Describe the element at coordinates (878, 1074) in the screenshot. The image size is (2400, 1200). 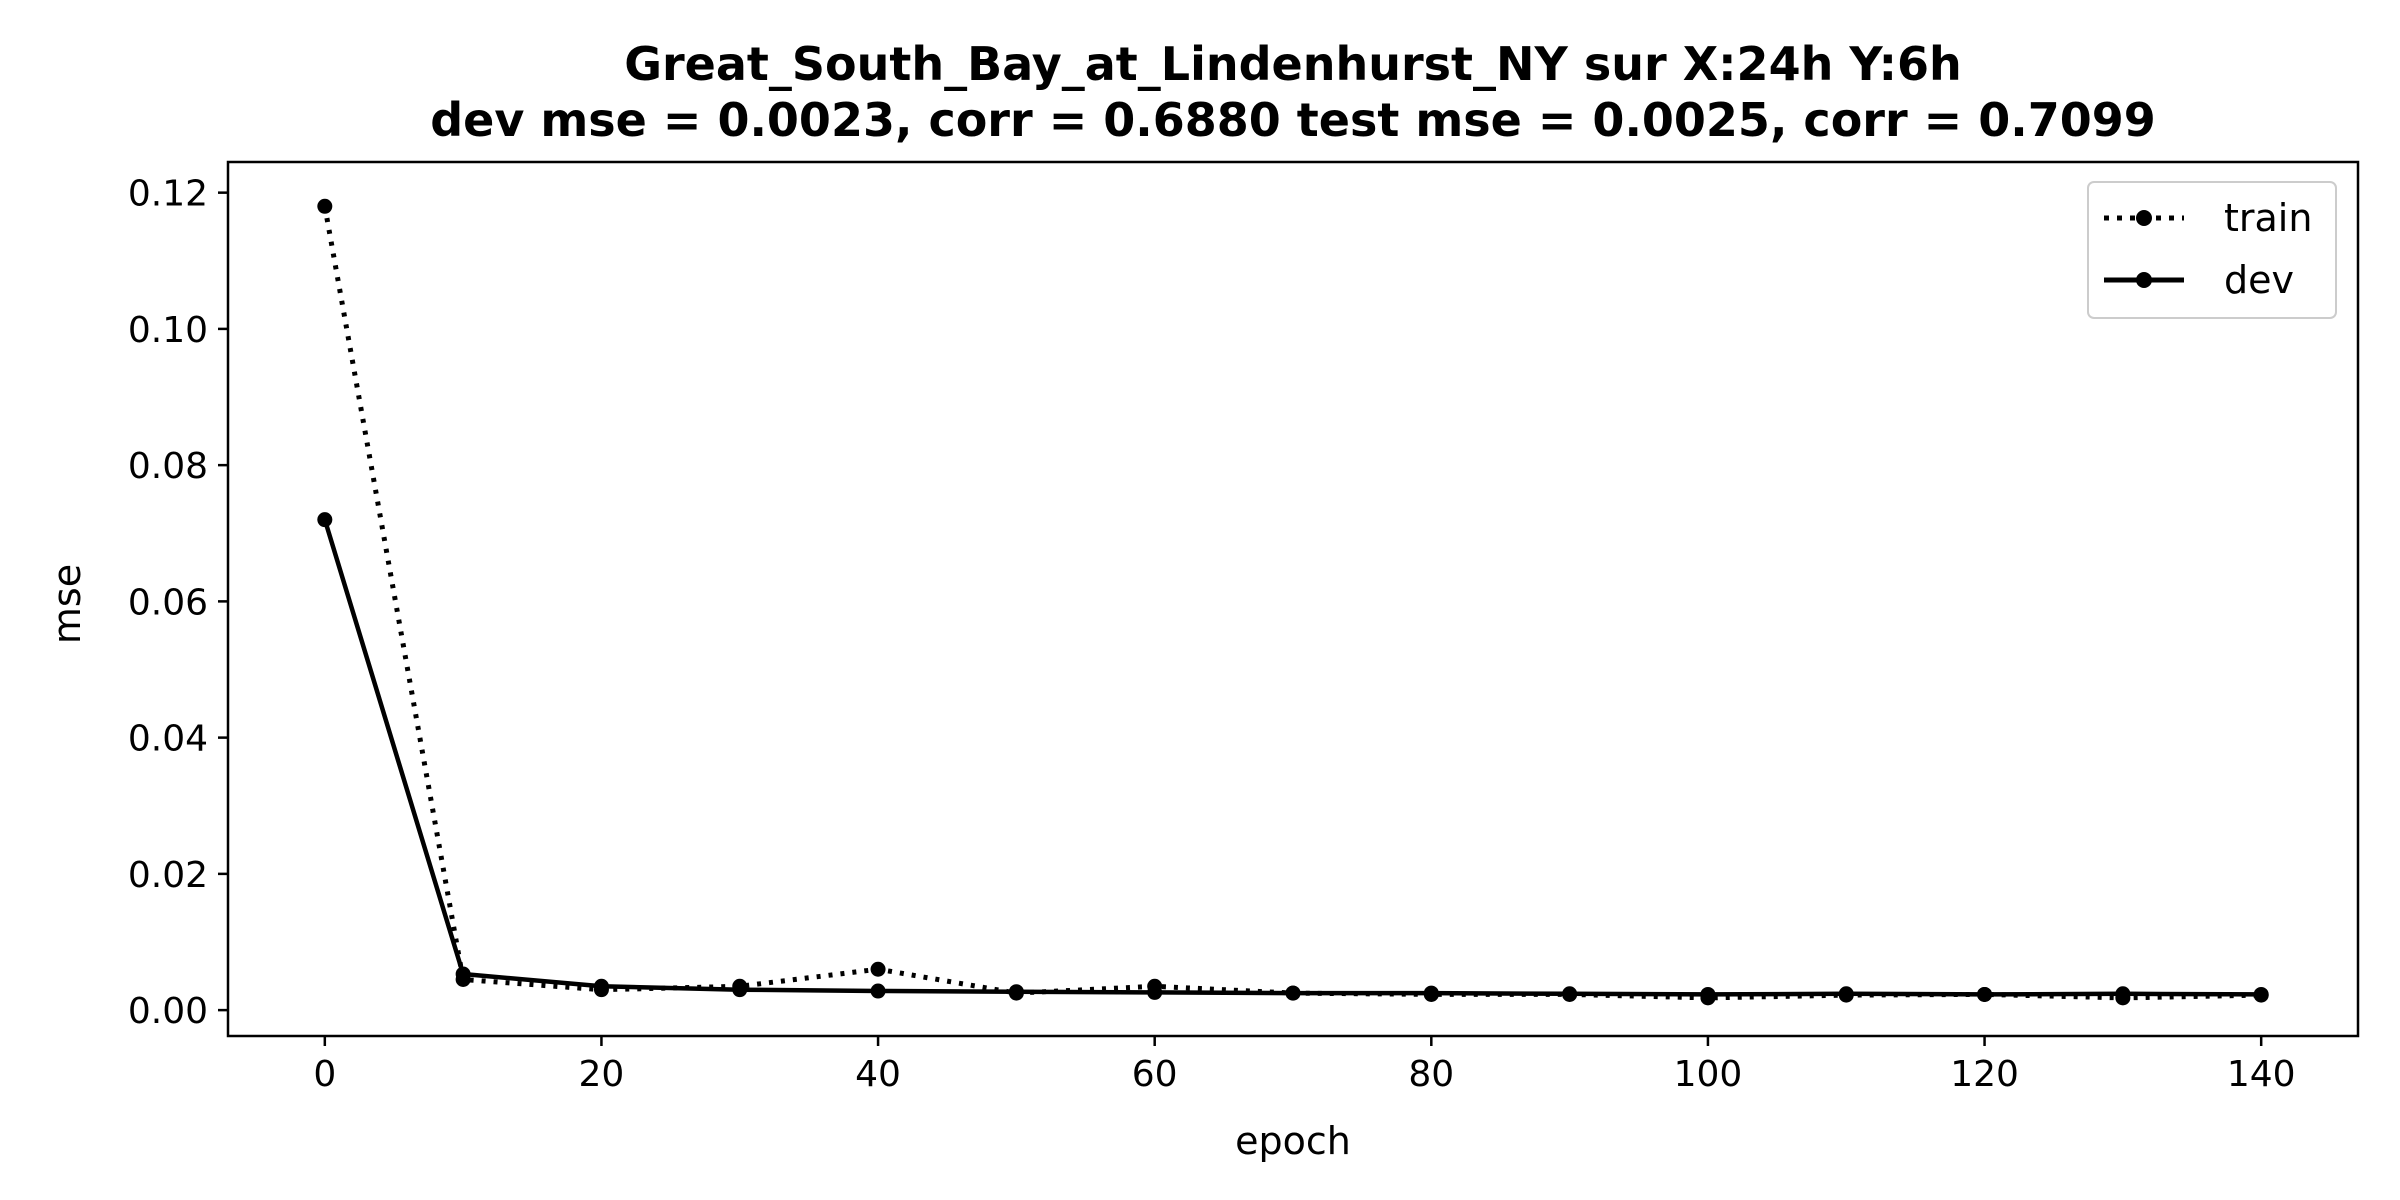
I see `x-tick-label: 40` at that location.